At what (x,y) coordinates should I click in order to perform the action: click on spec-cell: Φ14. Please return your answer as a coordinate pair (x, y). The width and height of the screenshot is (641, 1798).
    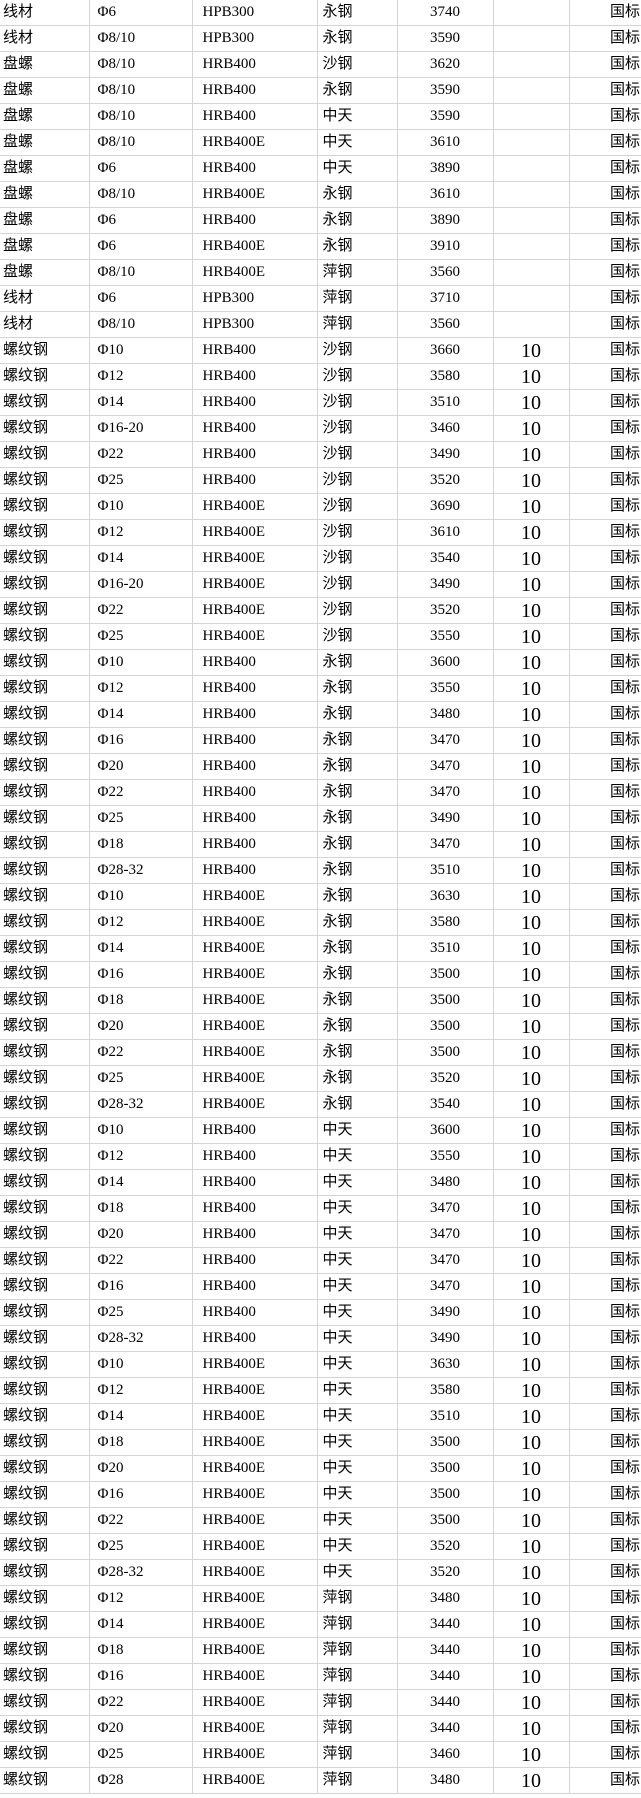
    Looking at the image, I should click on (141, 558).